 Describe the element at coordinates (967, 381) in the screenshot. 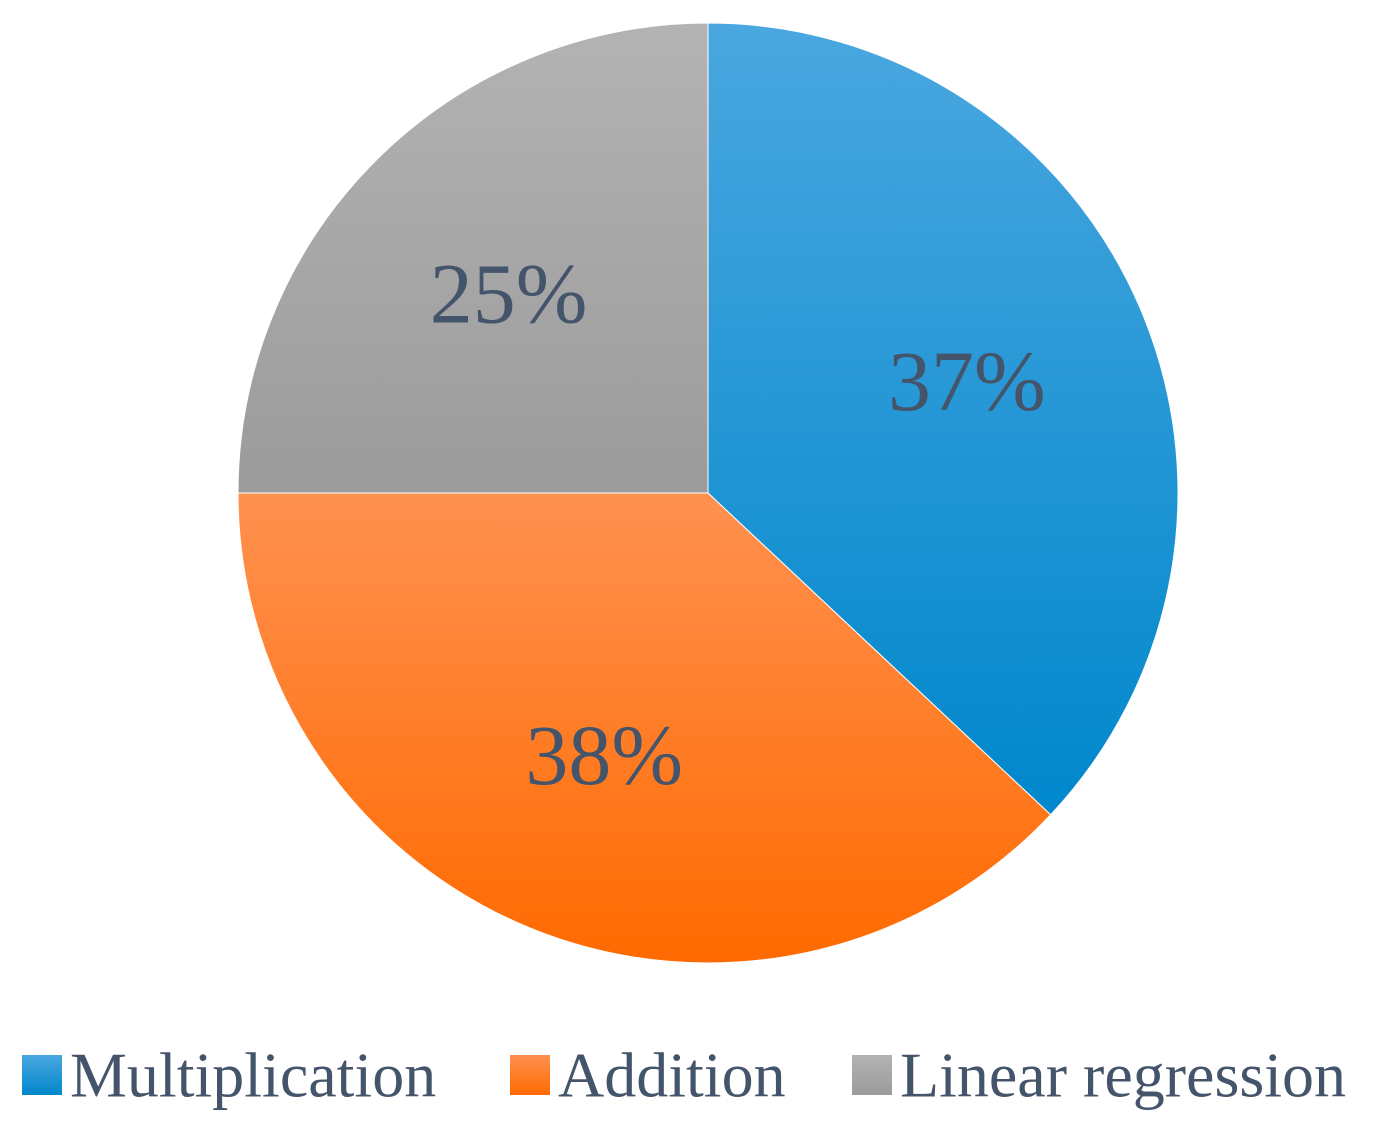

I see `data-label-multiplication: 37%` at that location.